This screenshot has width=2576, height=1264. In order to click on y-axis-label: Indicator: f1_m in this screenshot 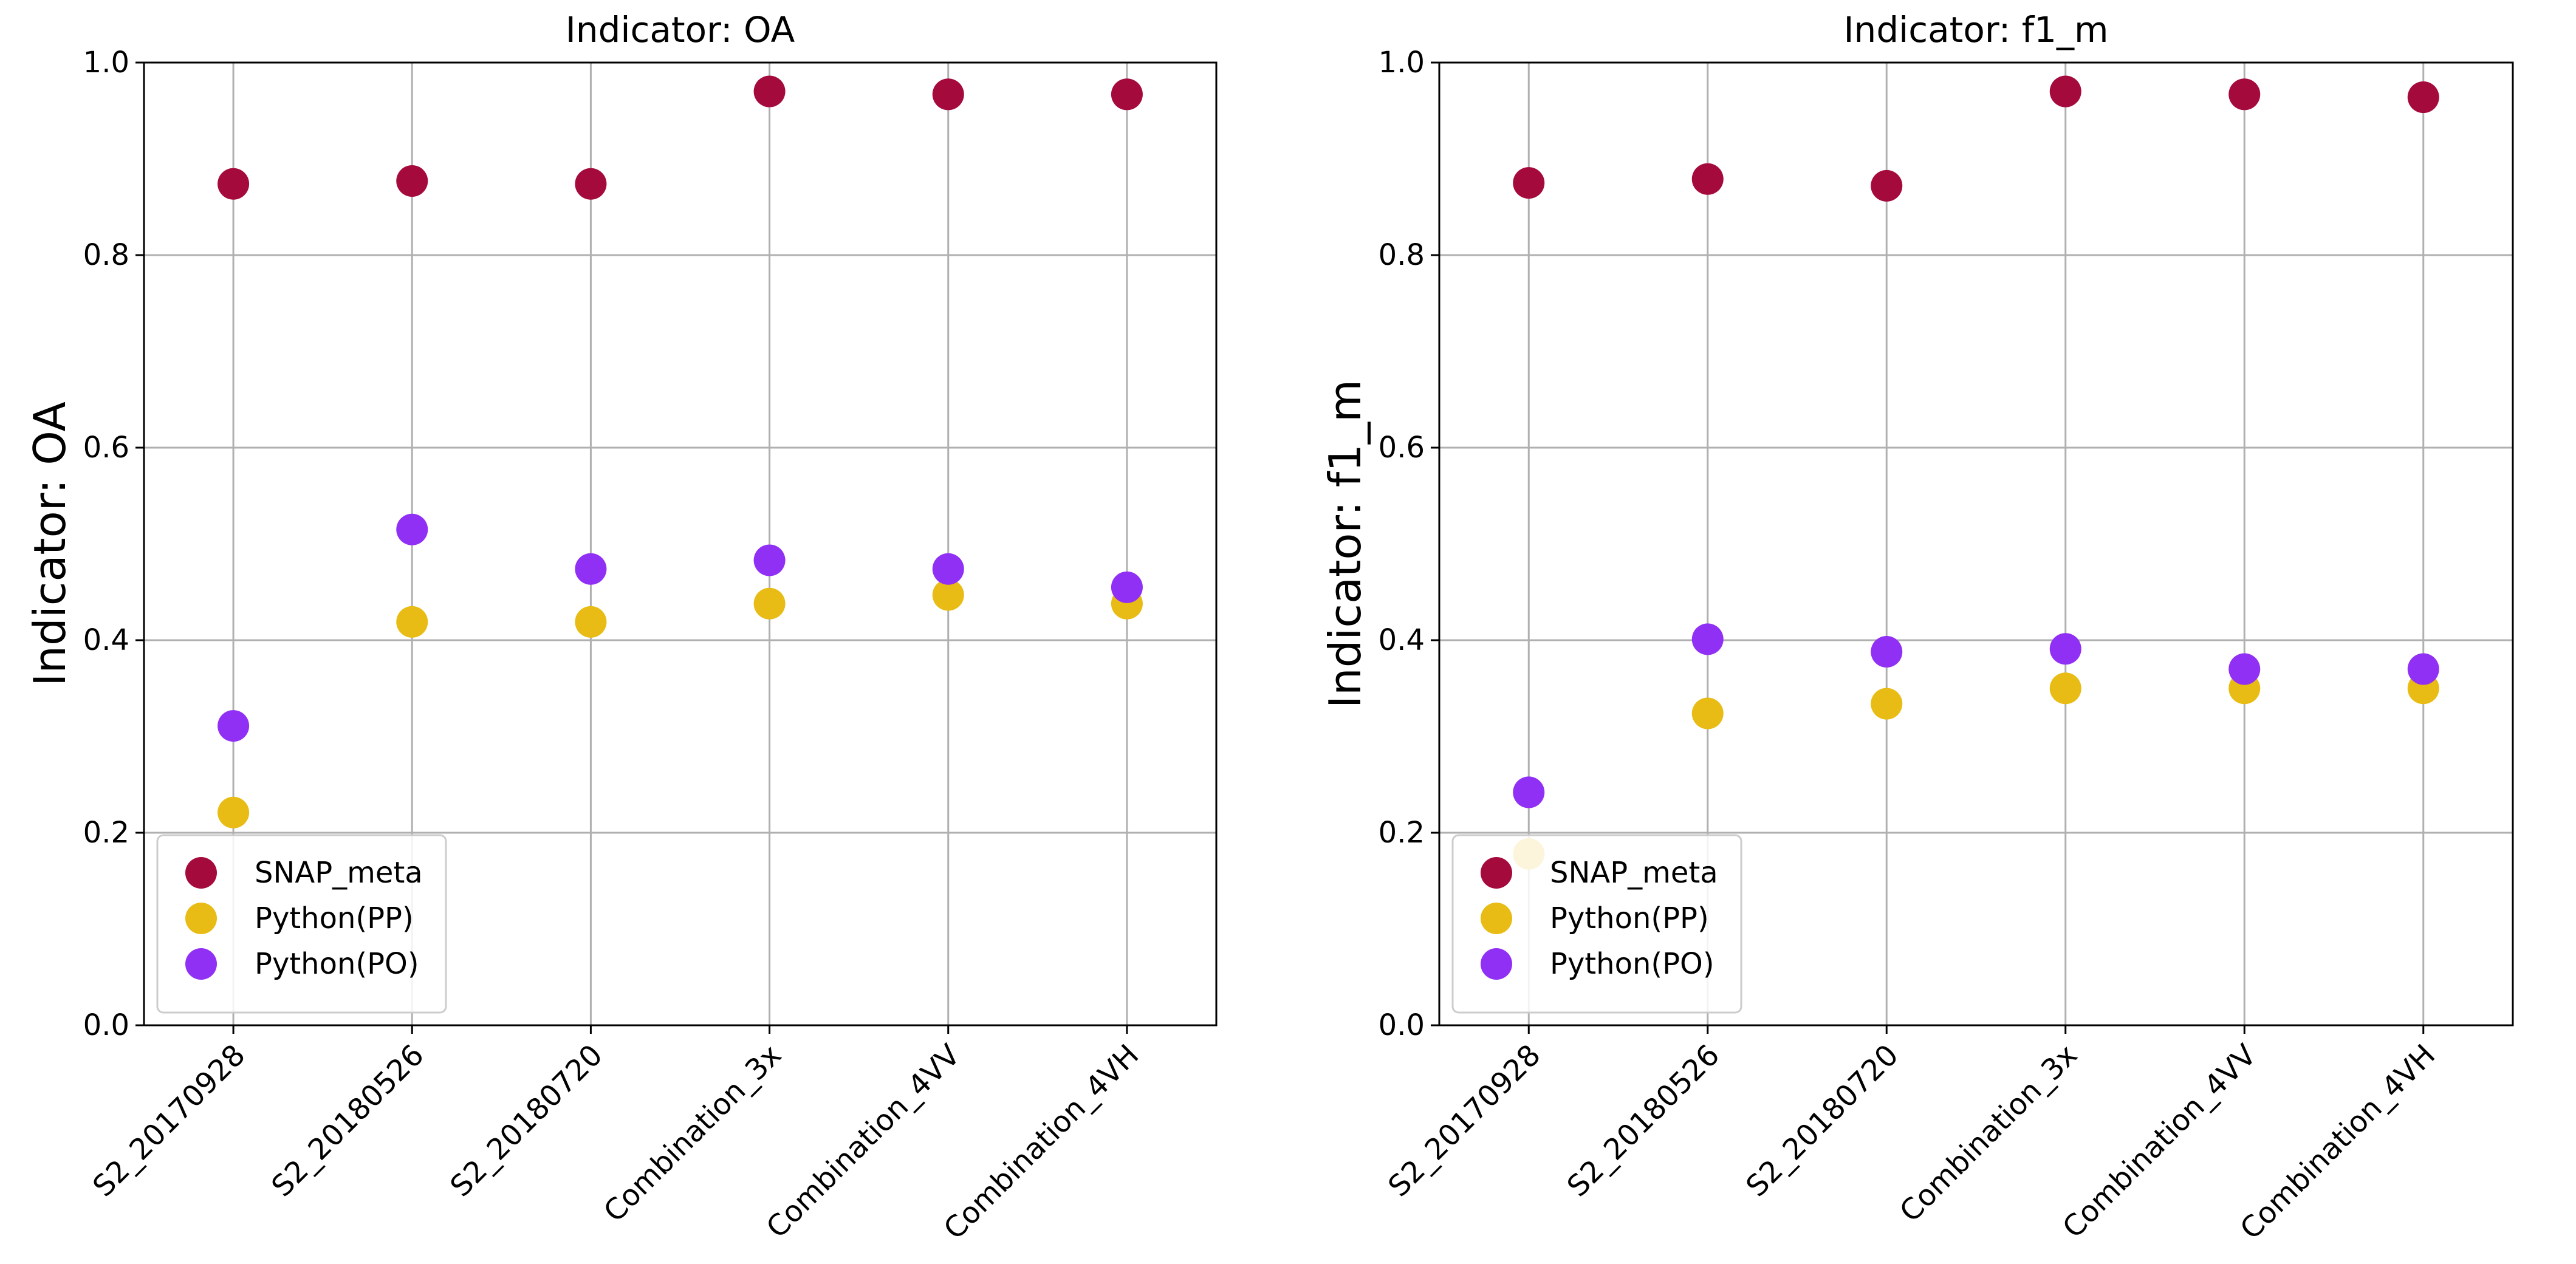, I will do `click(1345, 544)`.